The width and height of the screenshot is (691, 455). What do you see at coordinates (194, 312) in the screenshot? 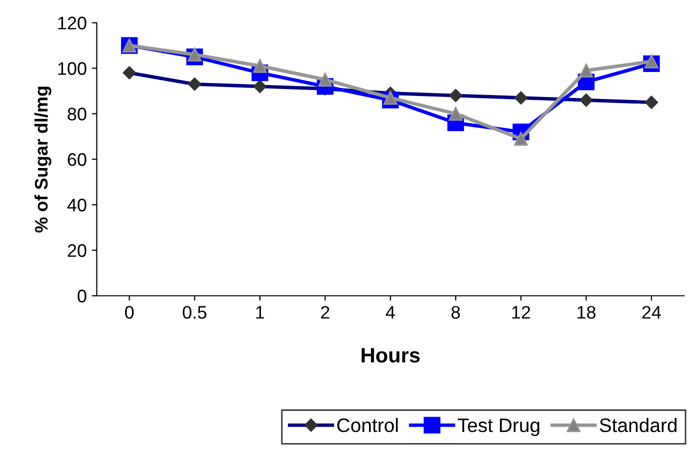
I see `x-tick-label: 0.5` at bounding box center [194, 312].